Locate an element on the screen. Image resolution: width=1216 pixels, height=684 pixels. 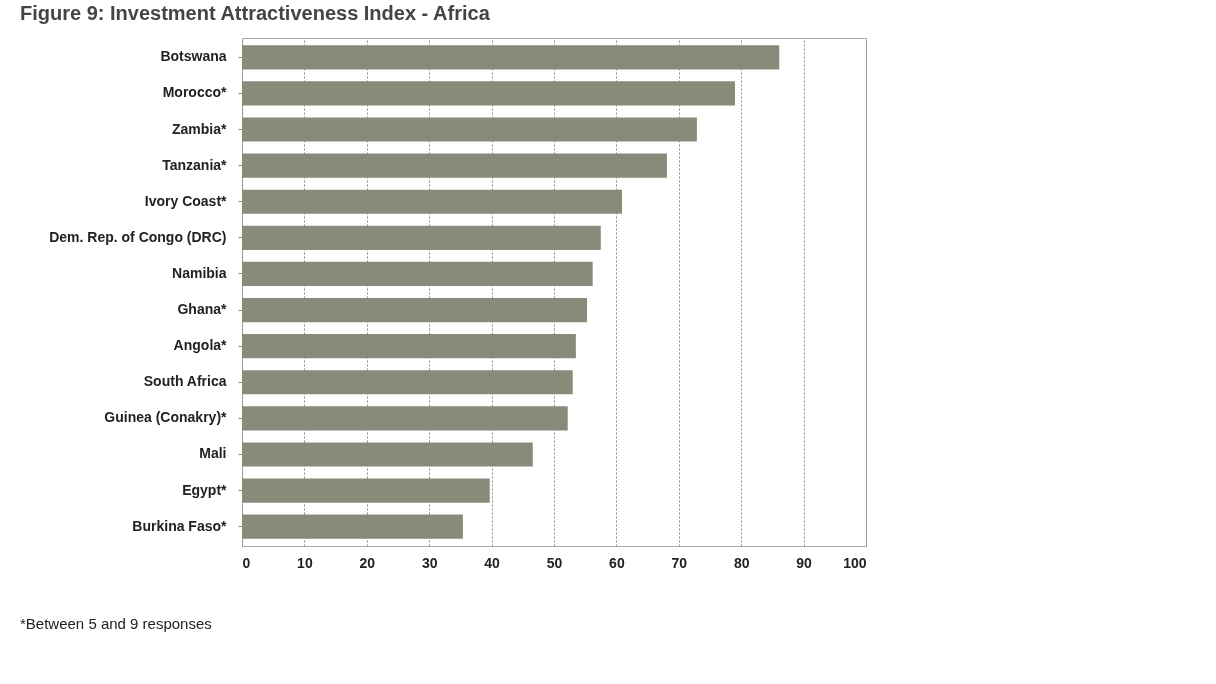
y-tick-label: Ivory Coast* is located at coordinates (186, 200).